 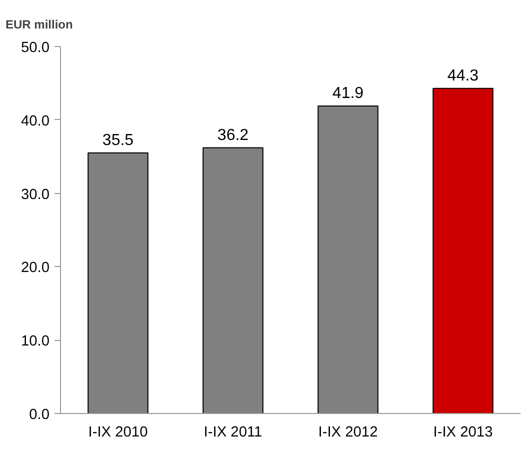 I want to click on y-tick-label: 30.0, so click(x=35, y=194).